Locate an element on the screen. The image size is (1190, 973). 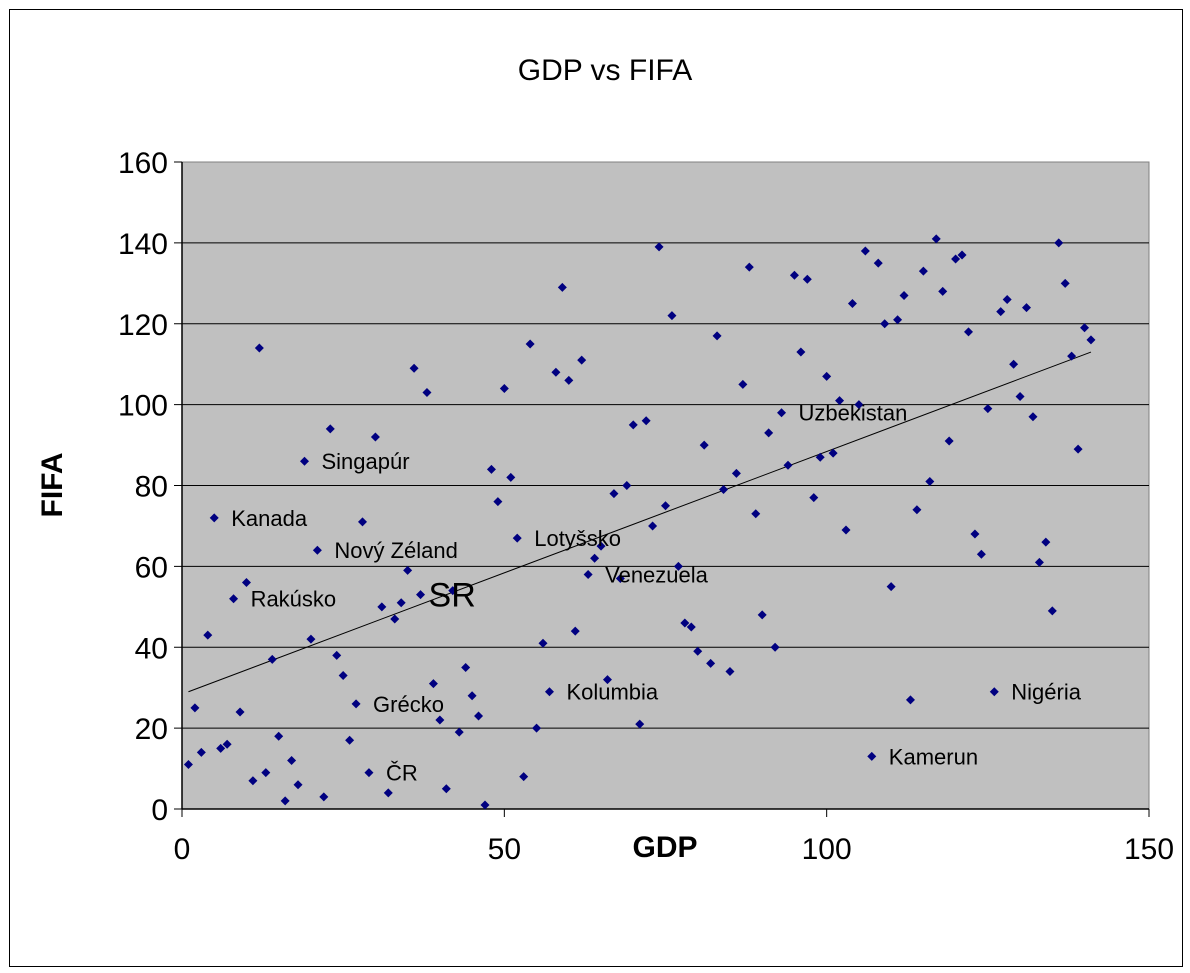
x-tick-labels: 0 50 100 150 is located at coordinates (674, 849).